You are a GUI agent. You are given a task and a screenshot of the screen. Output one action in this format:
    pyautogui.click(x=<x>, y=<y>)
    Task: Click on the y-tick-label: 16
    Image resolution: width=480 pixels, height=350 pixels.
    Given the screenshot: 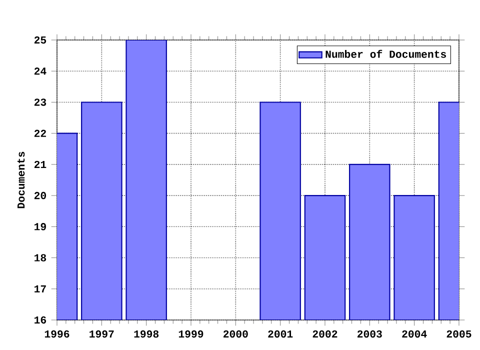 What is the action you would take?
    pyautogui.click(x=40, y=320)
    